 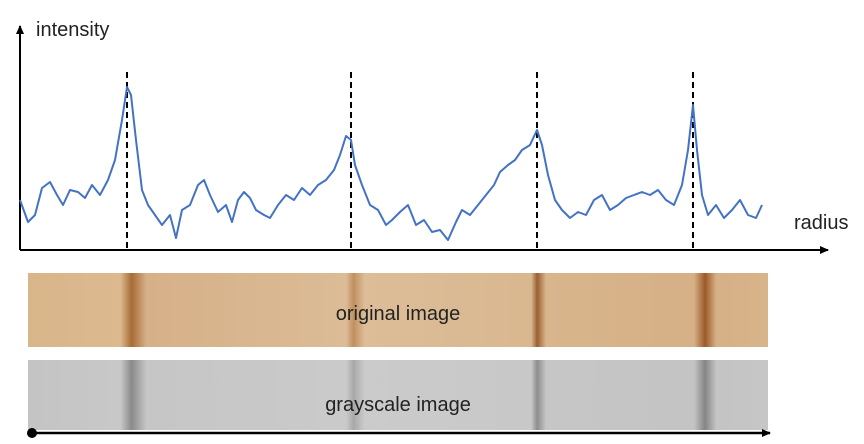 I want to click on original-image, so click(x=398, y=310).